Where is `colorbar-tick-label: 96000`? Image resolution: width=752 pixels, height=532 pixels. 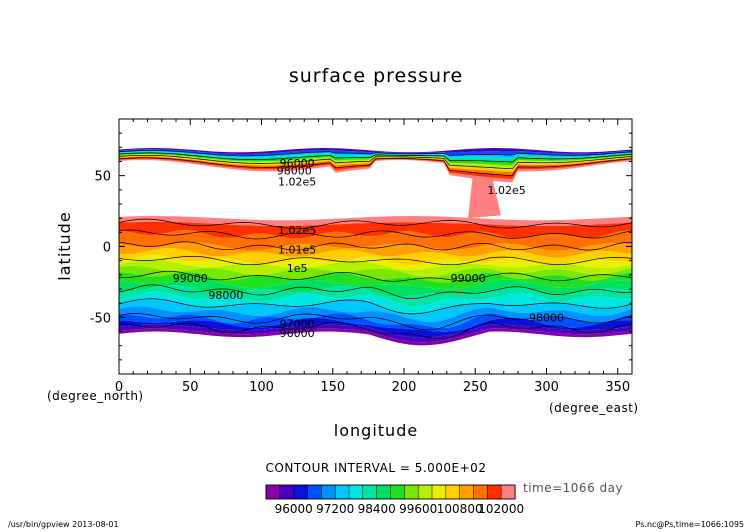
colorbar-tick-label: 96000 is located at coordinates (294, 509).